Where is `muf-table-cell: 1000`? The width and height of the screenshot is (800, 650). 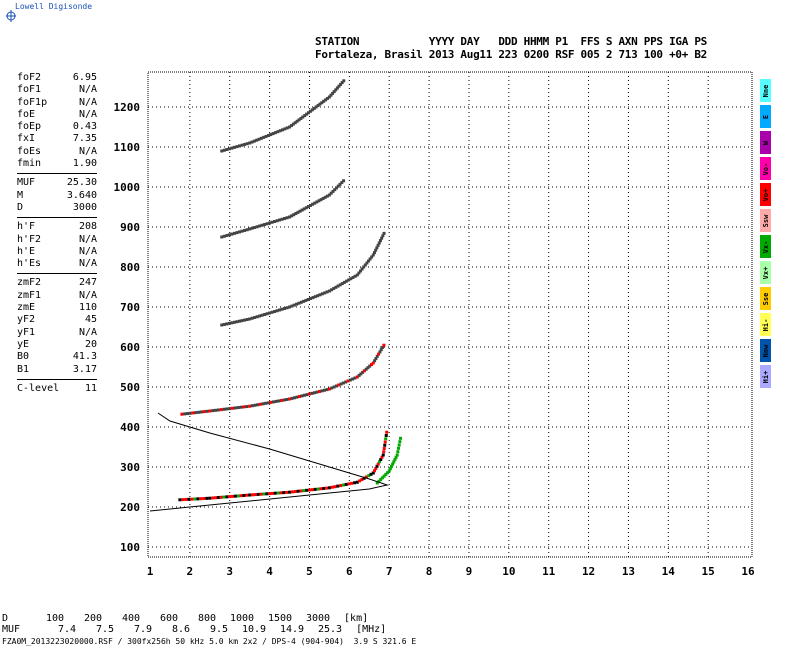
muf-table-cell: 1000 is located at coordinates (242, 618).